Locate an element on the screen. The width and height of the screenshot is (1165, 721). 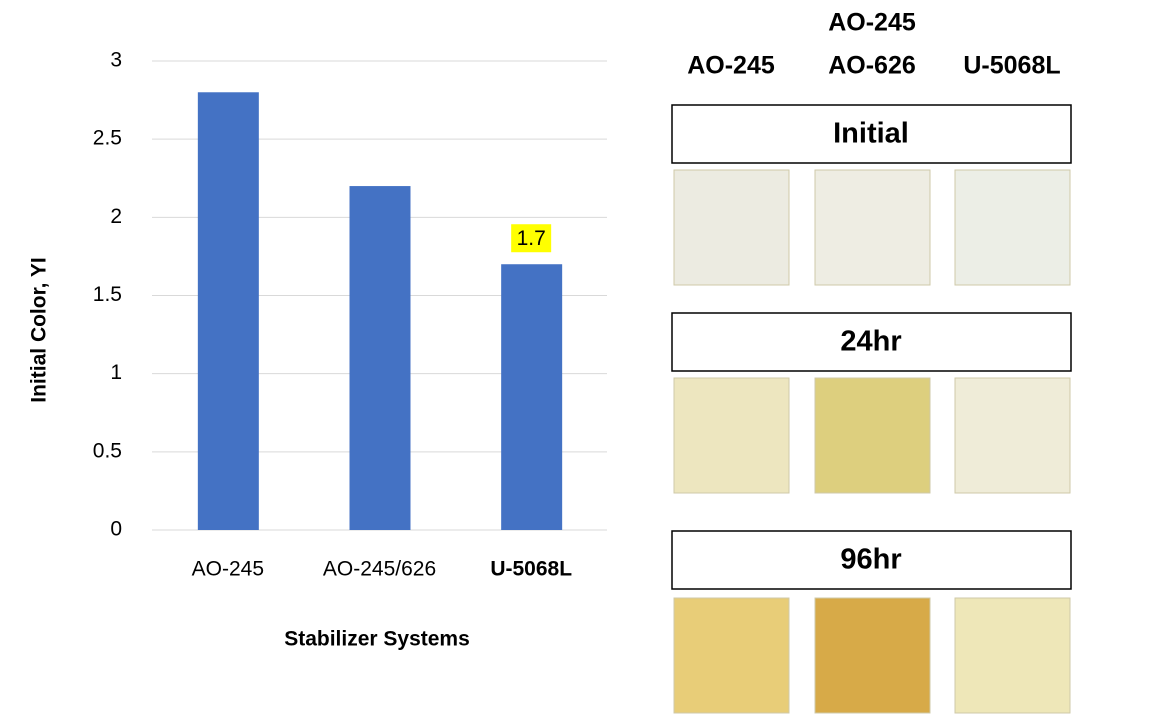
data-label: 1.7 is located at coordinates (531, 238).